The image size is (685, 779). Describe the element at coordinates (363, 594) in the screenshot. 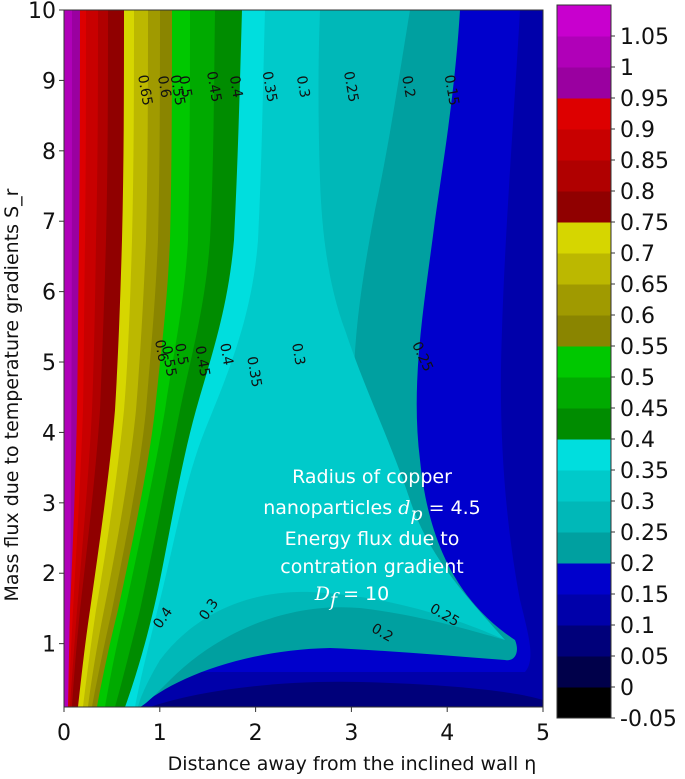

I see `annotation-line5-rest: = 10` at that location.